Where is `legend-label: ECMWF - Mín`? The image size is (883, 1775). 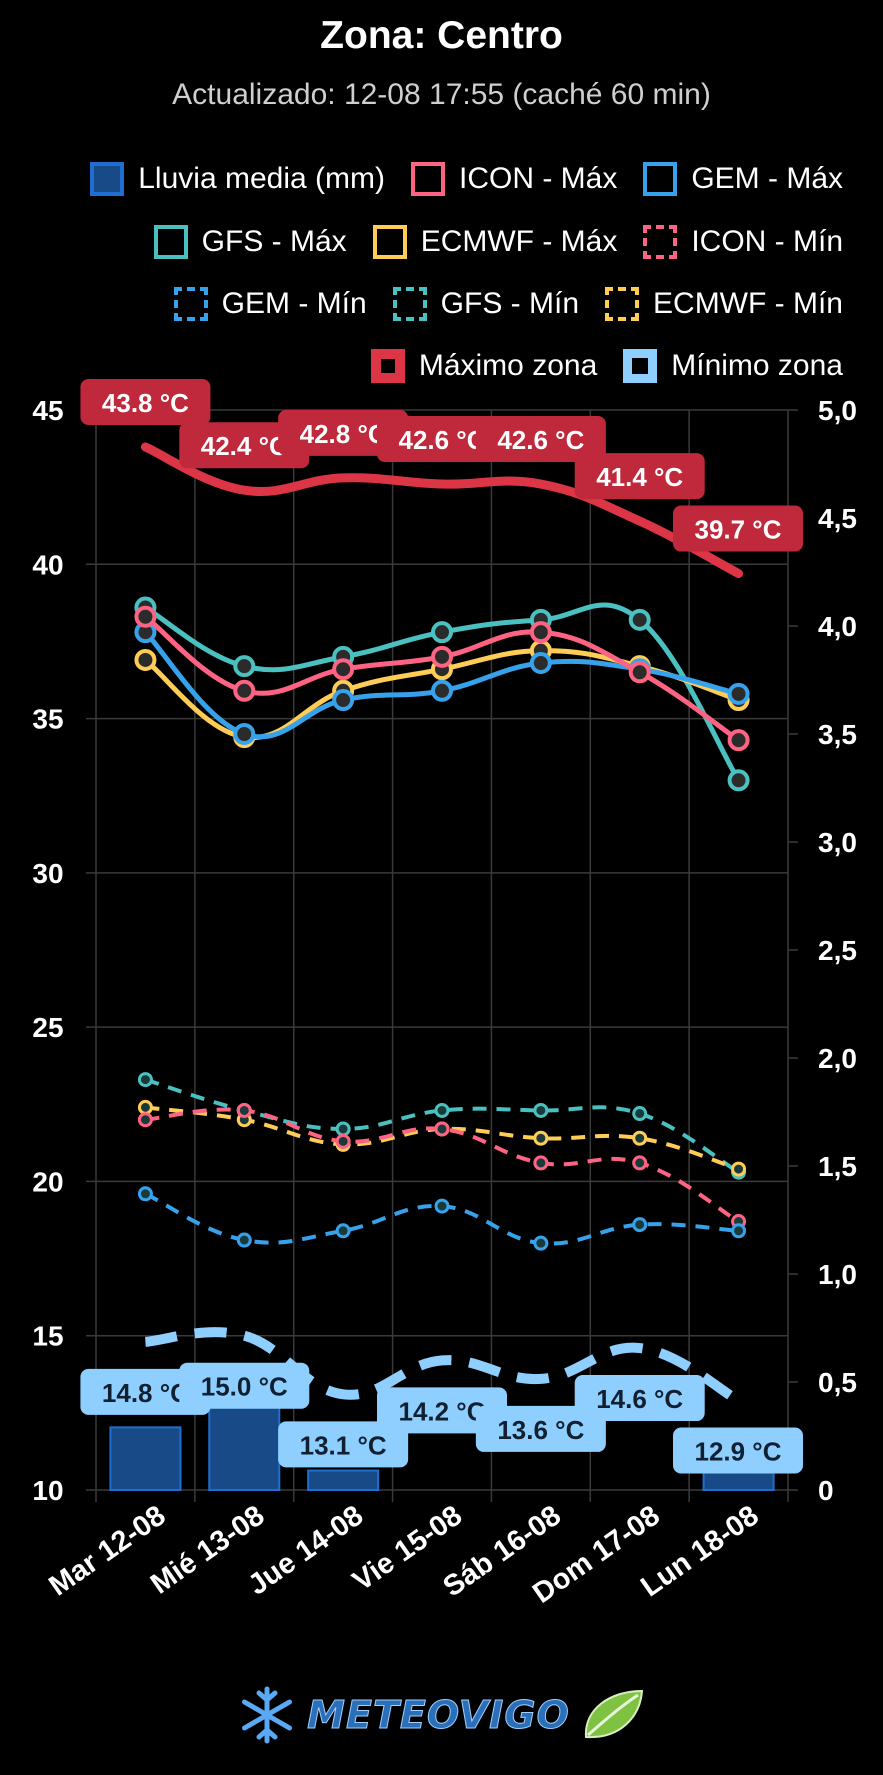 legend-label: ECMWF - Mín is located at coordinates (748, 303).